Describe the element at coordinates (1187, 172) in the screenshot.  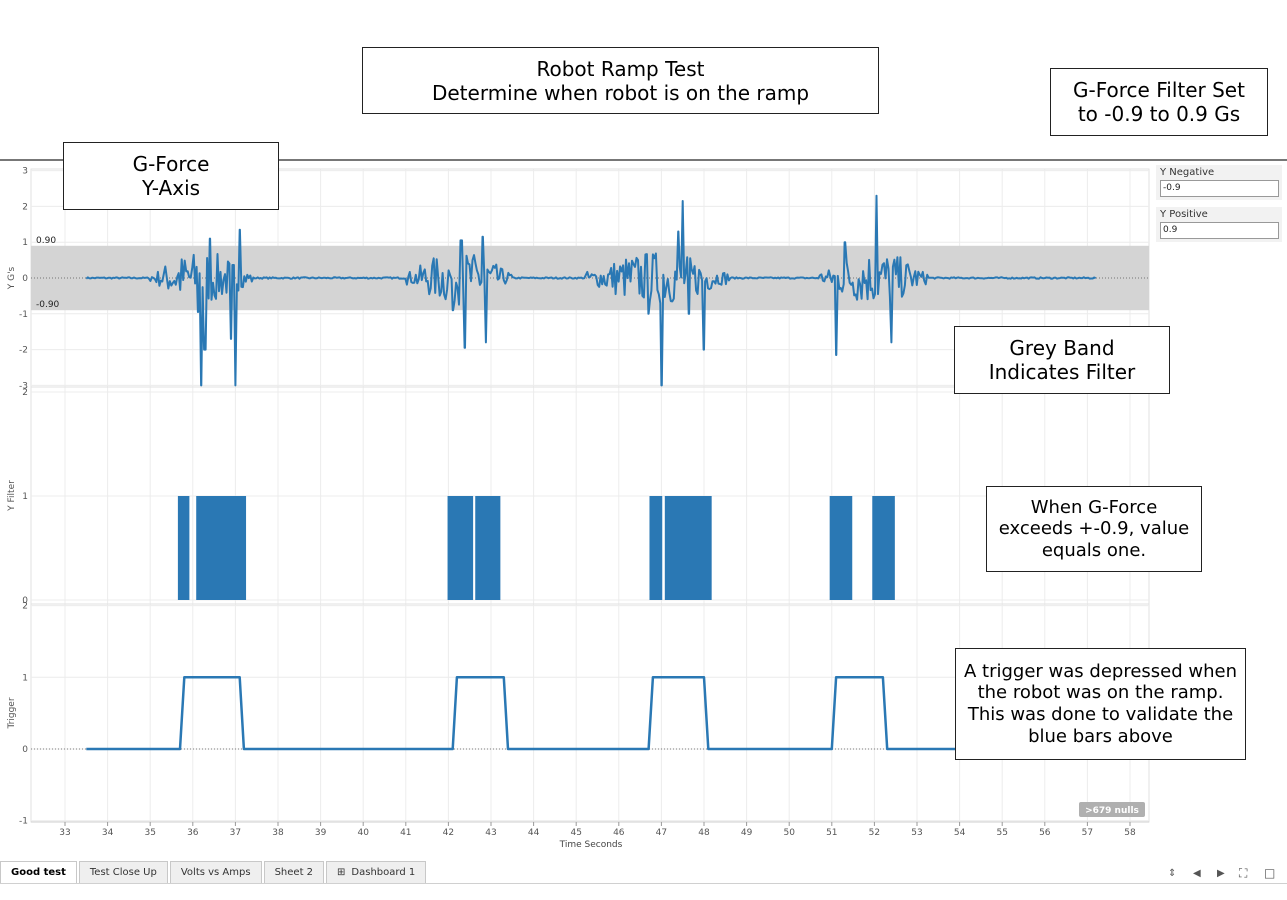
I see `y-negative-label: Y Negative` at that location.